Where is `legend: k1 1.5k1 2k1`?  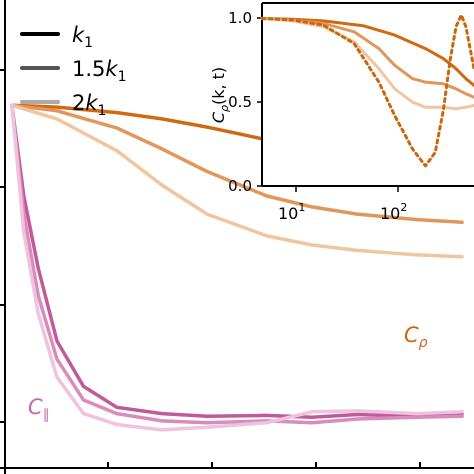 legend: k1 1.5k1 2k1 is located at coordinates (73, 71).